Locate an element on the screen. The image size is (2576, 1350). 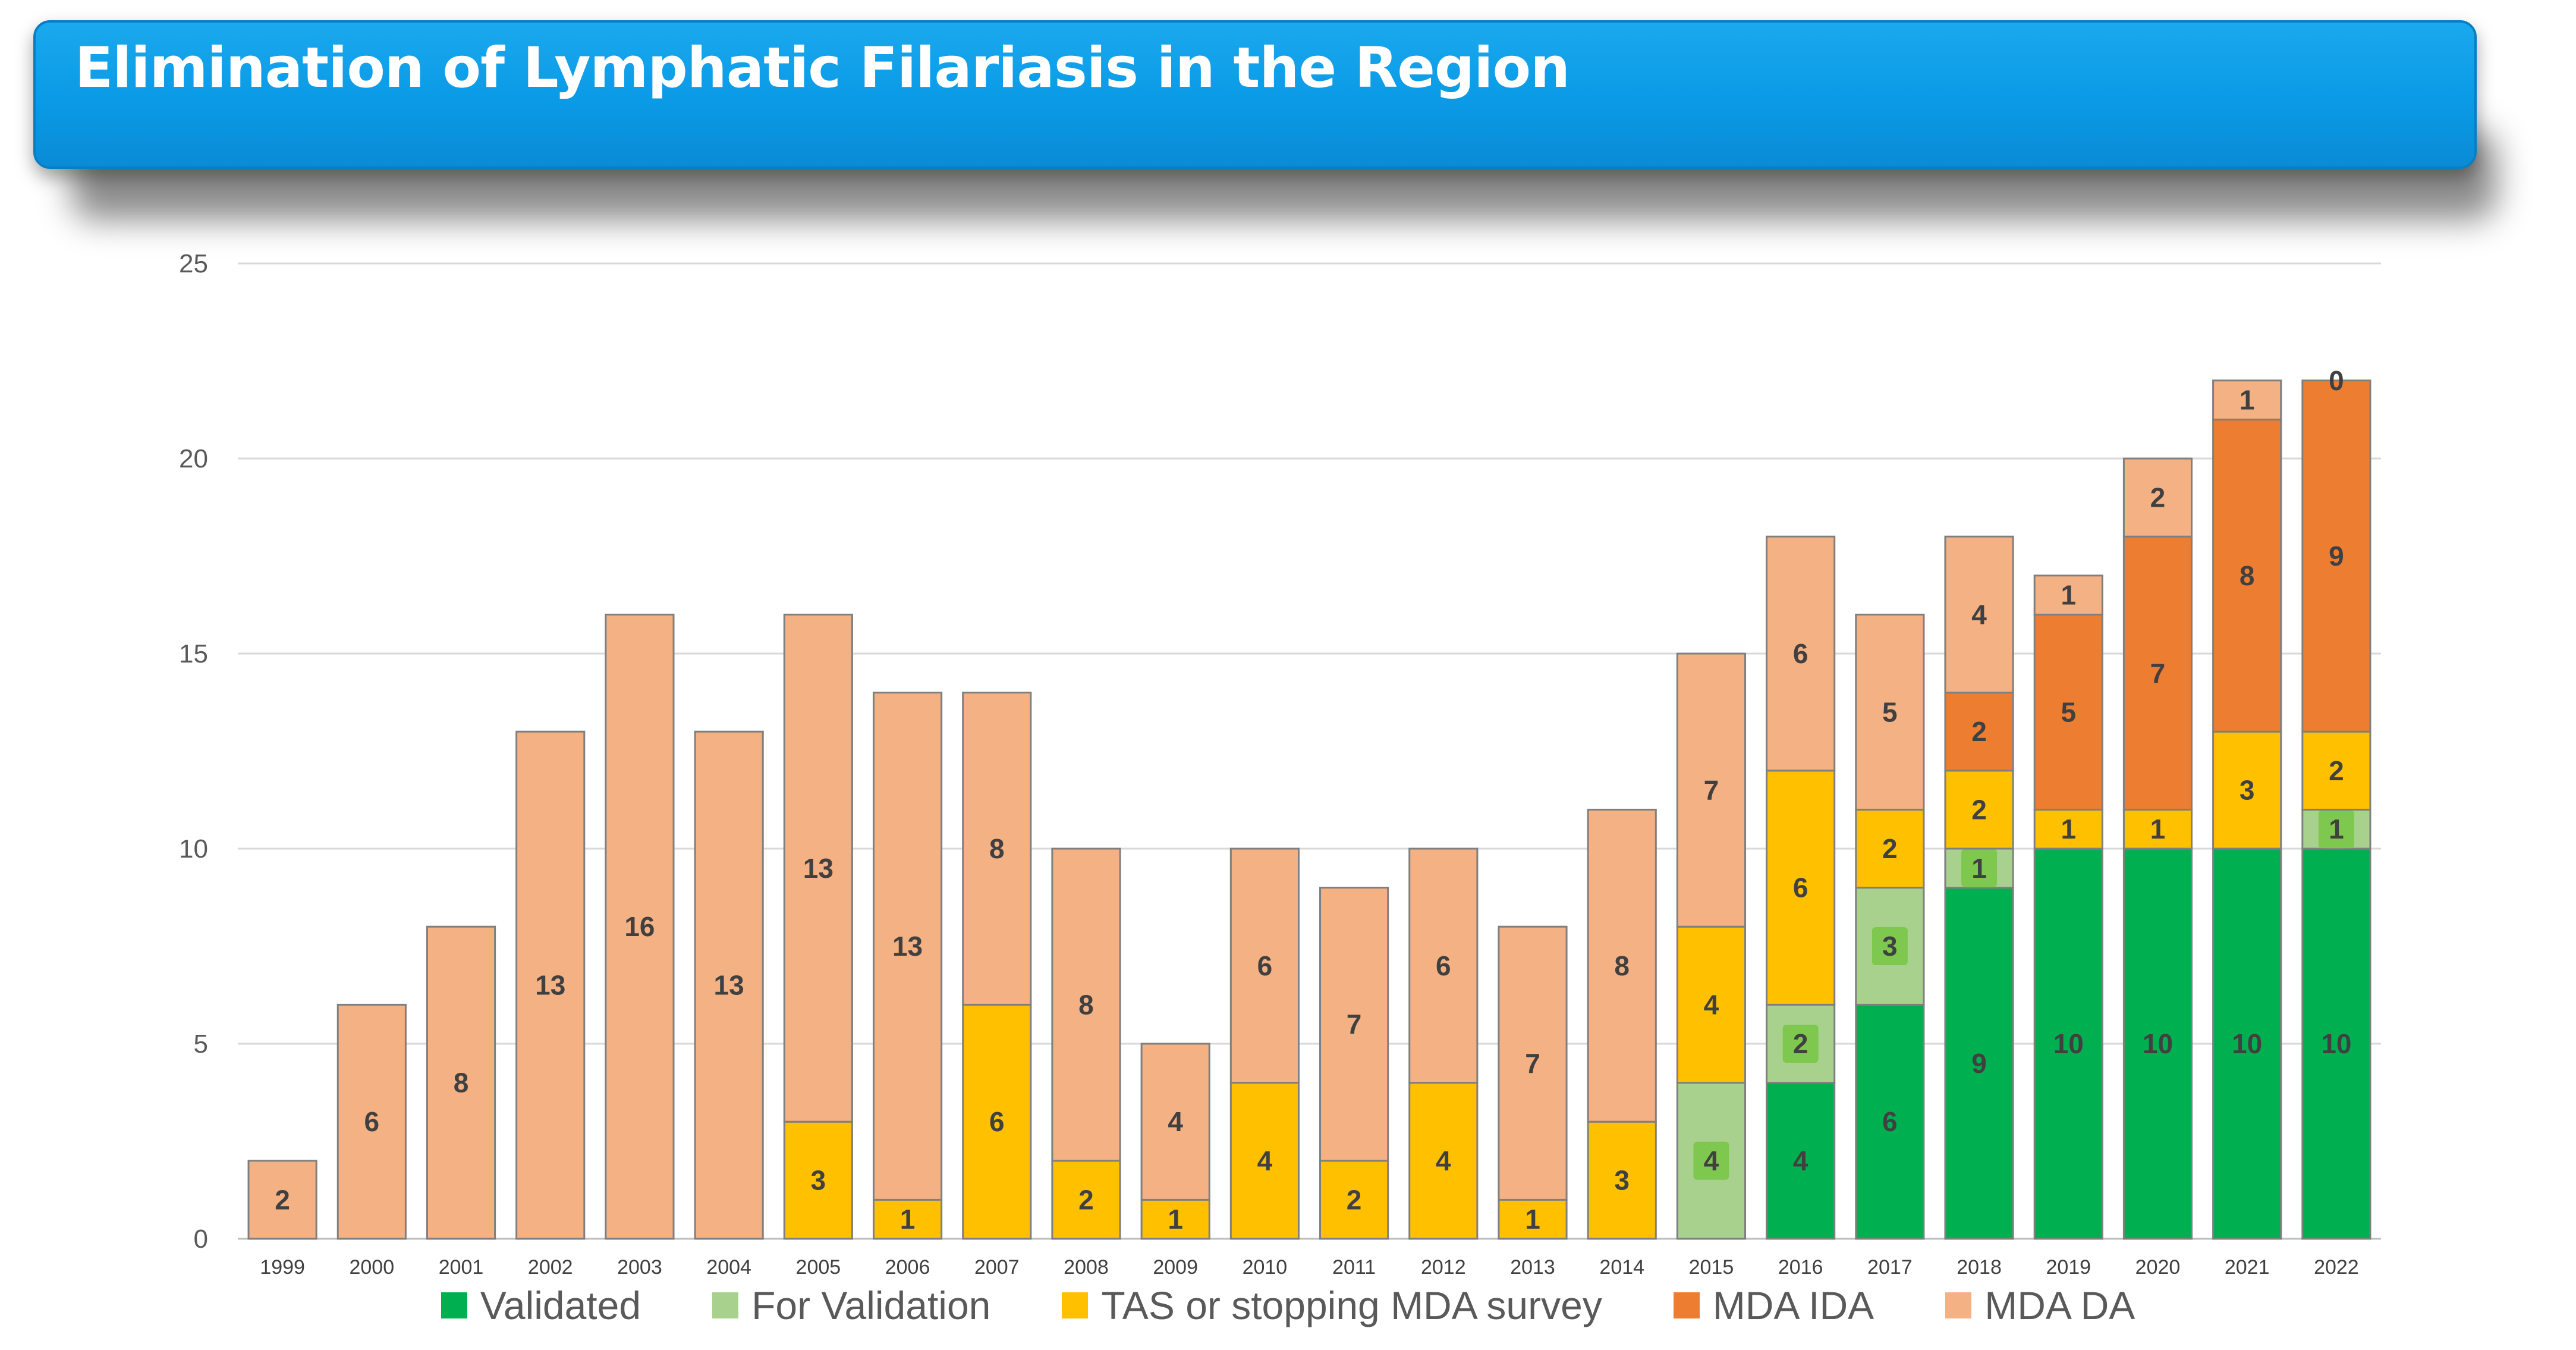
legend-item: MDA DA is located at coordinates (2040, 1305).